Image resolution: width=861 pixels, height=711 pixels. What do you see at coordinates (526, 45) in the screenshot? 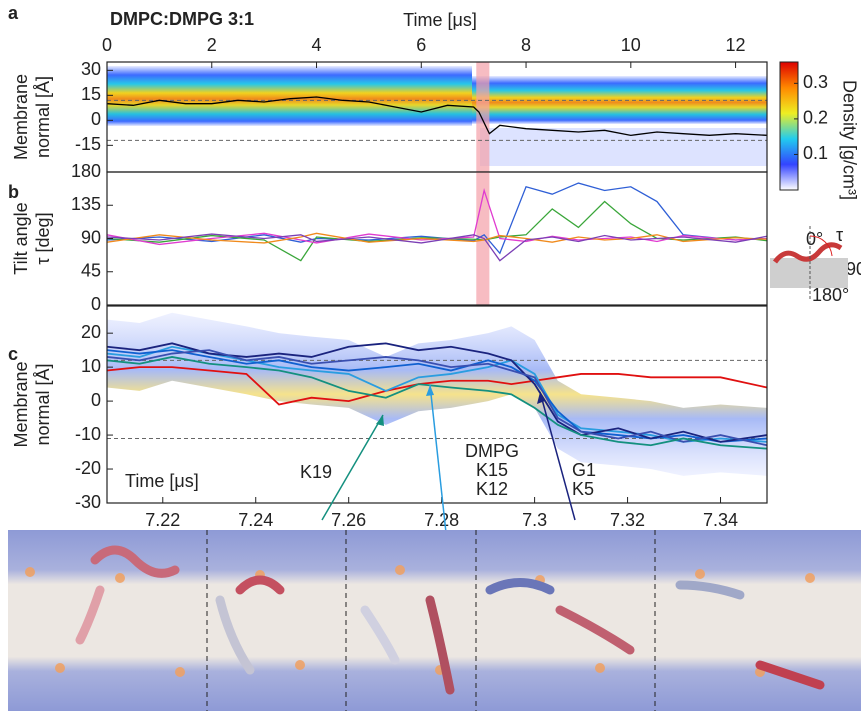
I see `x-tick-label: 8` at bounding box center [526, 45].